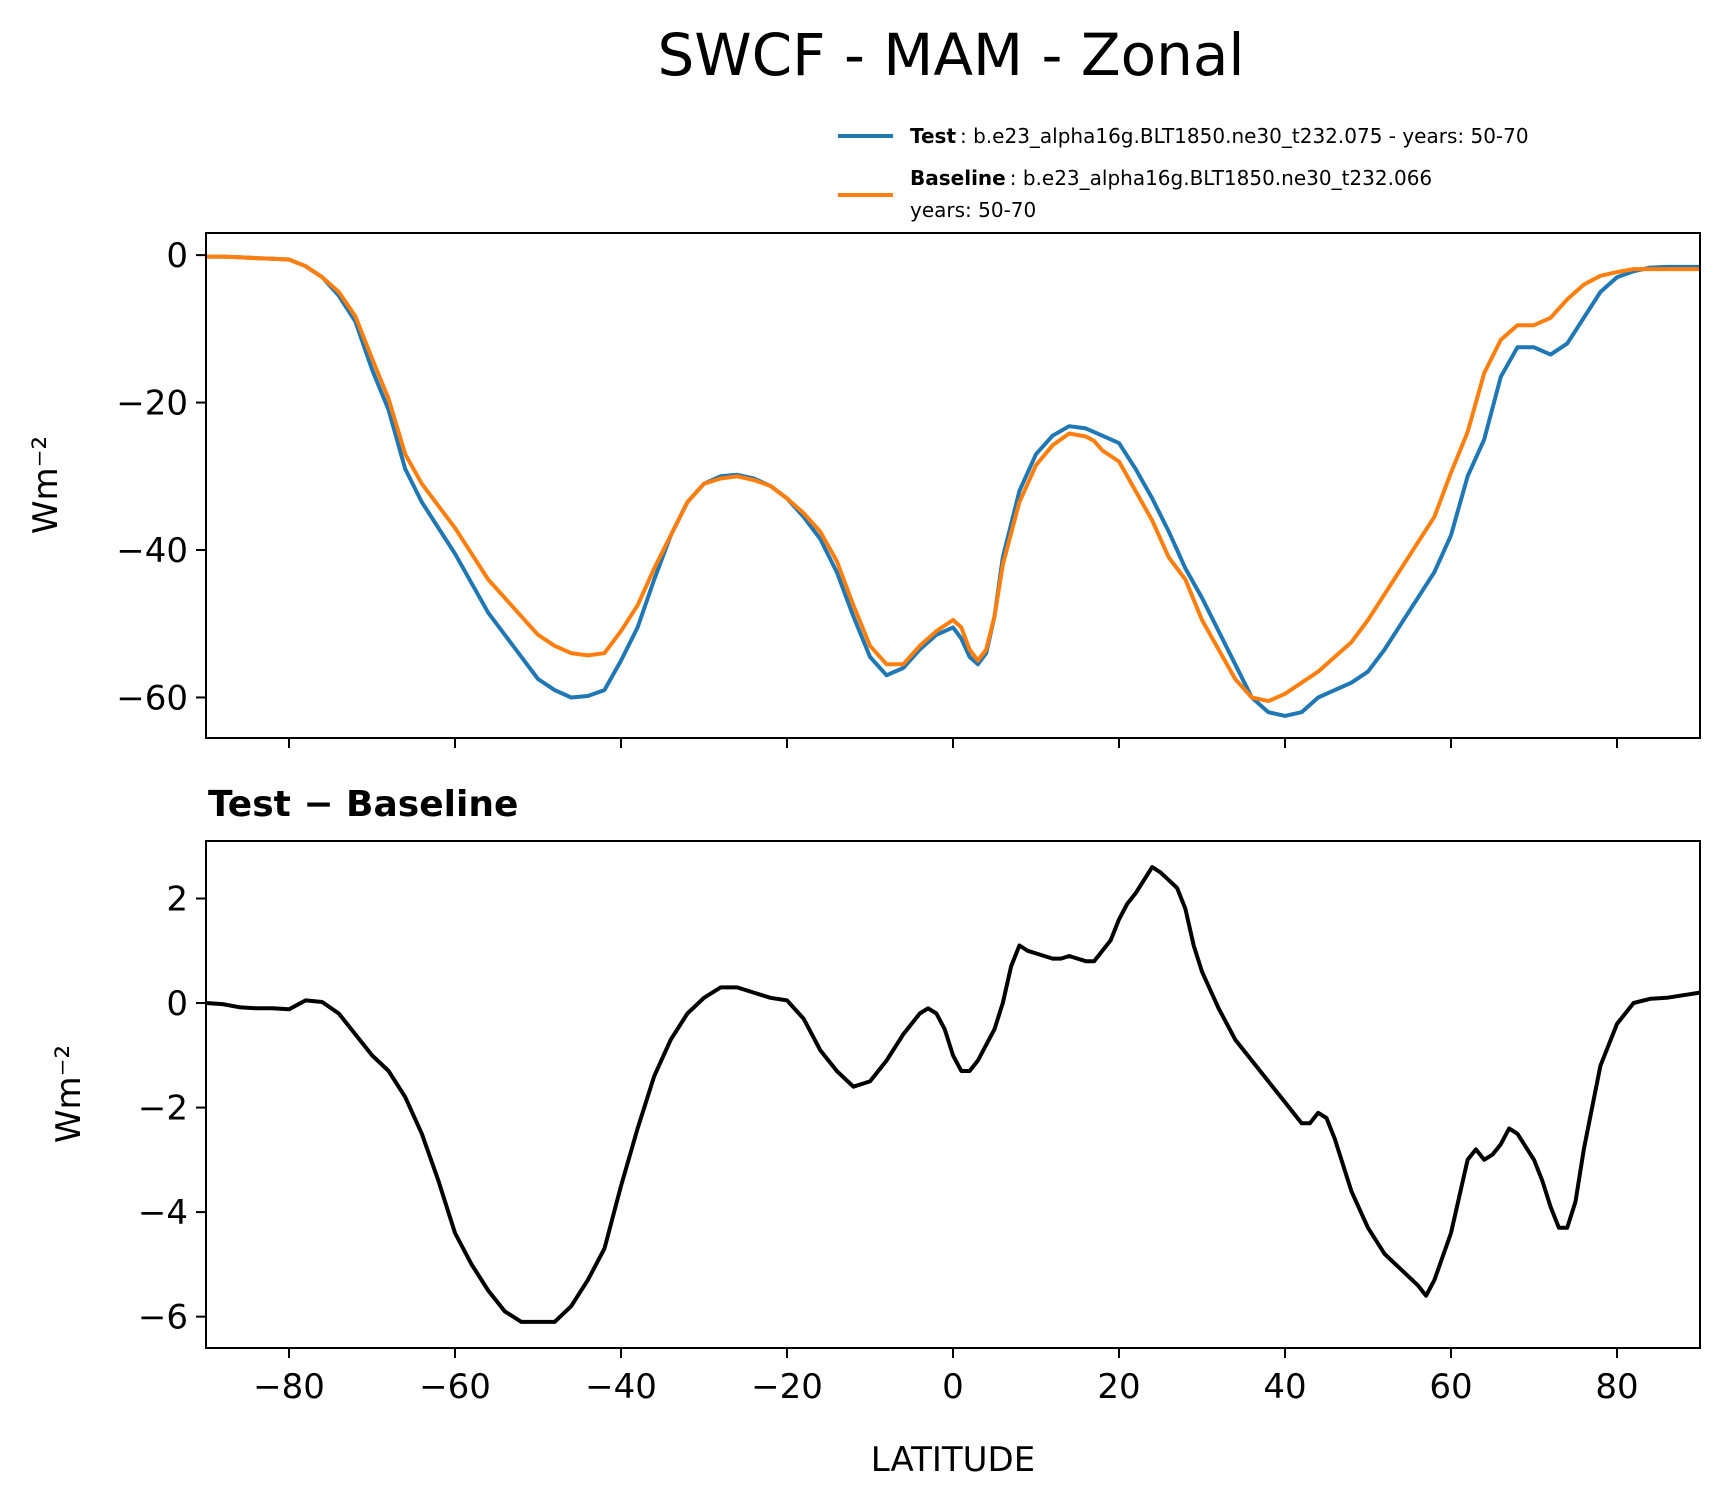 The height and width of the screenshot is (1496, 1722). Describe the element at coordinates (1616, 1387) in the screenshot. I see `bottom-x-tick-label: 80` at that location.